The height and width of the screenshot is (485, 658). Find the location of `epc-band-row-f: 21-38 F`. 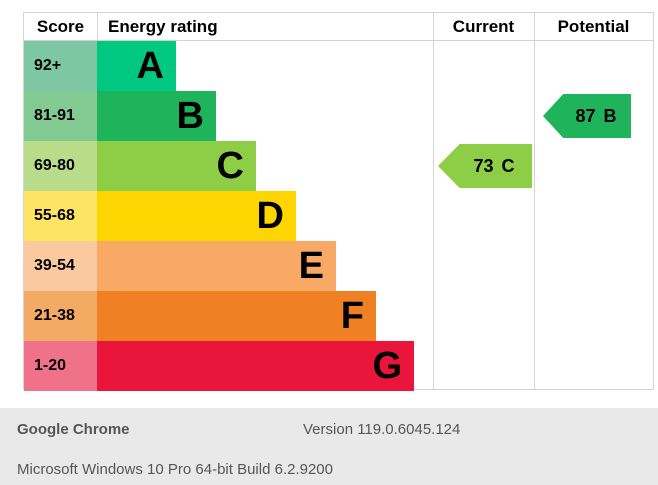

epc-band-row-f: 21-38 F is located at coordinates (338, 316).